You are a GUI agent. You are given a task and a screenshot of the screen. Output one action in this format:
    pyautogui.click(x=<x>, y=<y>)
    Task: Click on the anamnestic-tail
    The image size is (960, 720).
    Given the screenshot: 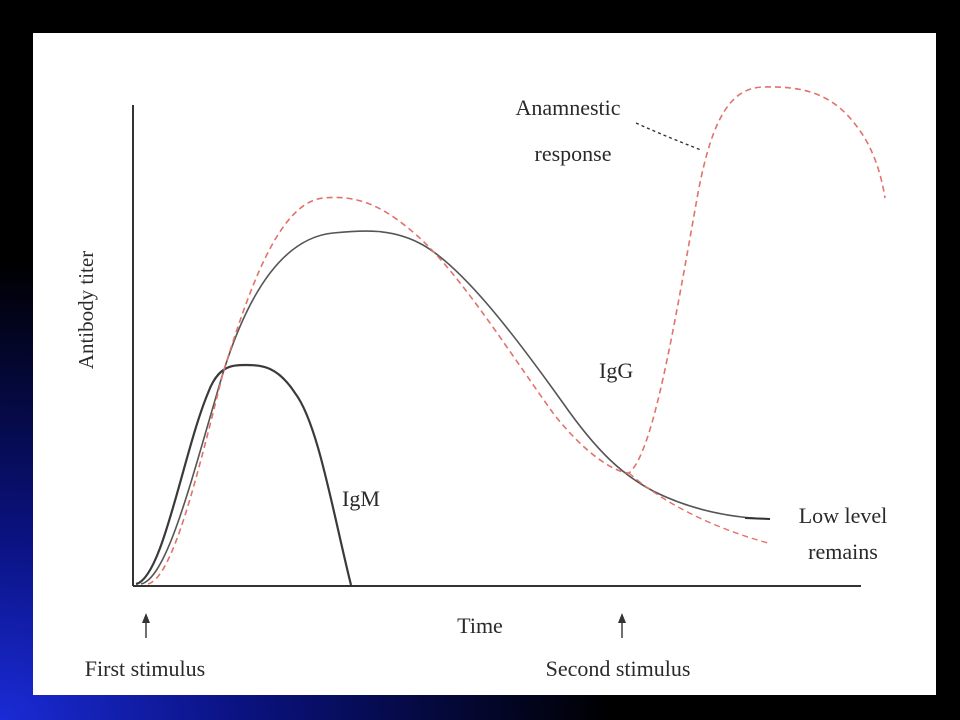 What is the action you would take?
    pyautogui.click(x=698, y=508)
    